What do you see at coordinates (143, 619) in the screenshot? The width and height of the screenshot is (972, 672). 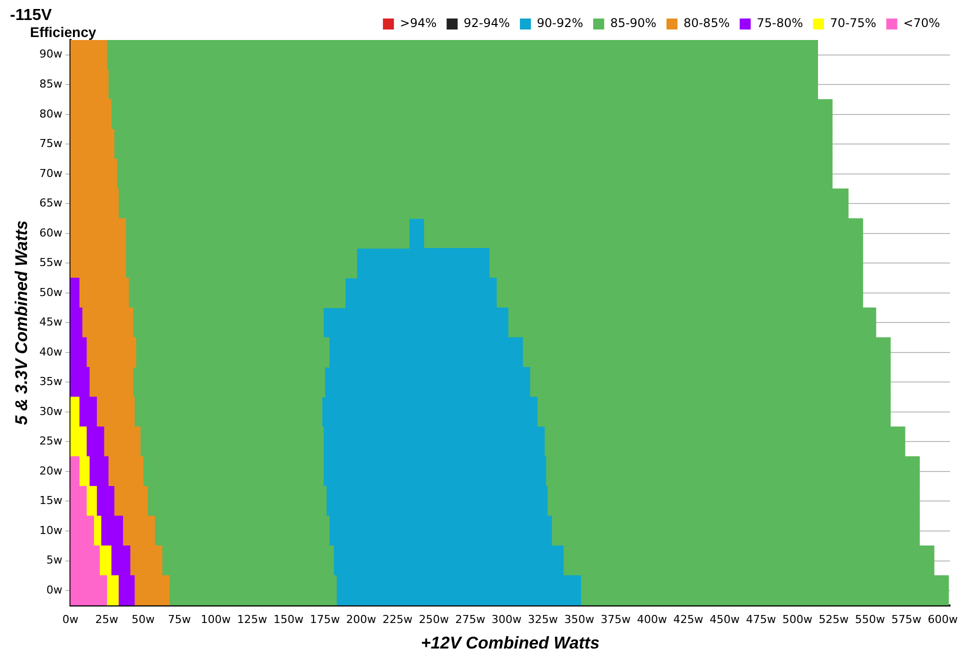 I see `x-tick-label: 50w` at bounding box center [143, 619].